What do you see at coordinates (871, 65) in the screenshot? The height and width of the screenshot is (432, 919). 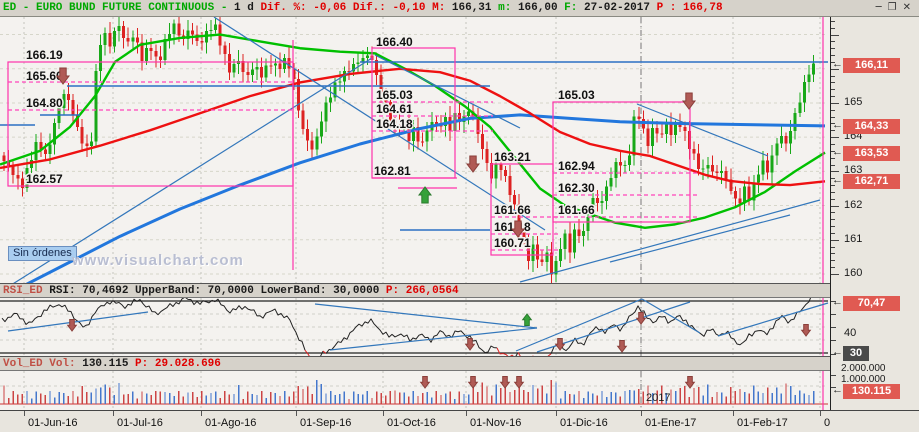 I see `current-value-box: 166,11` at bounding box center [871, 65].